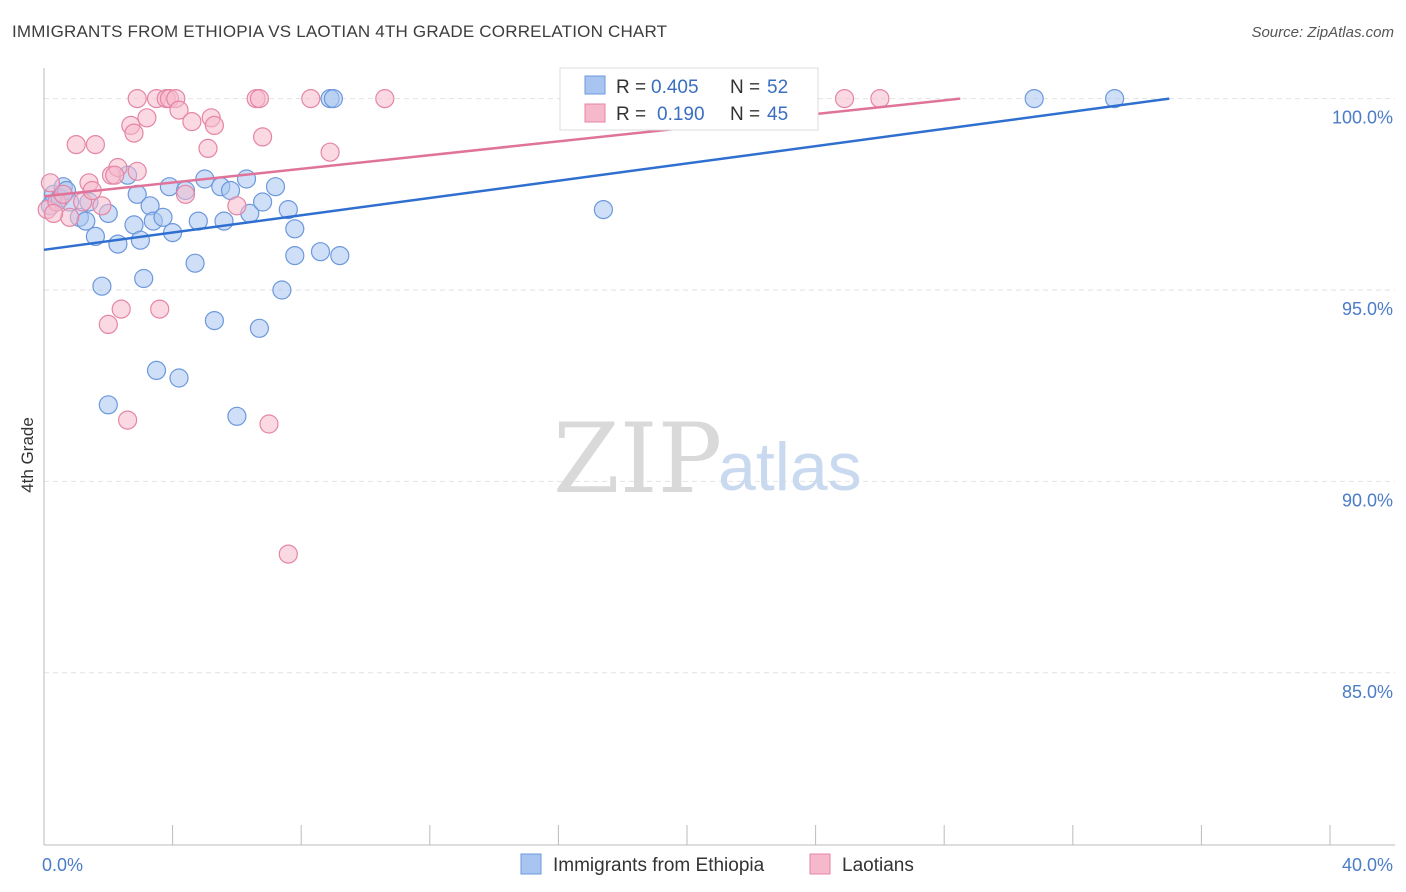 The height and width of the screenshot is (892, 1406). What do you see at coordinates (745, 87) in the screenshot?
I see `legend-n-label-ethiopia: N =` at bounding box center [745, 87].